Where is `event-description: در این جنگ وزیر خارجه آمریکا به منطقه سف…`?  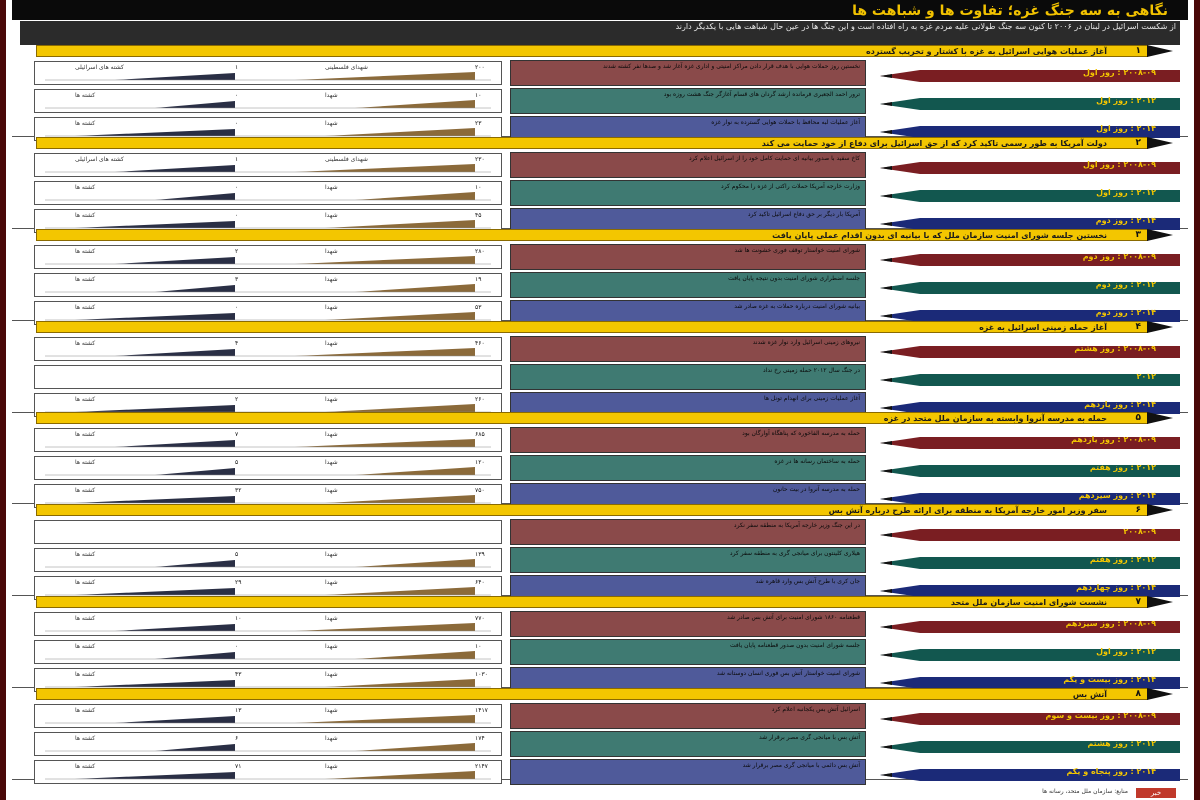 event-description: در این جنگ وزیر خارجه آمریکا به منطقه سف… is located at coordinates (796, 525).